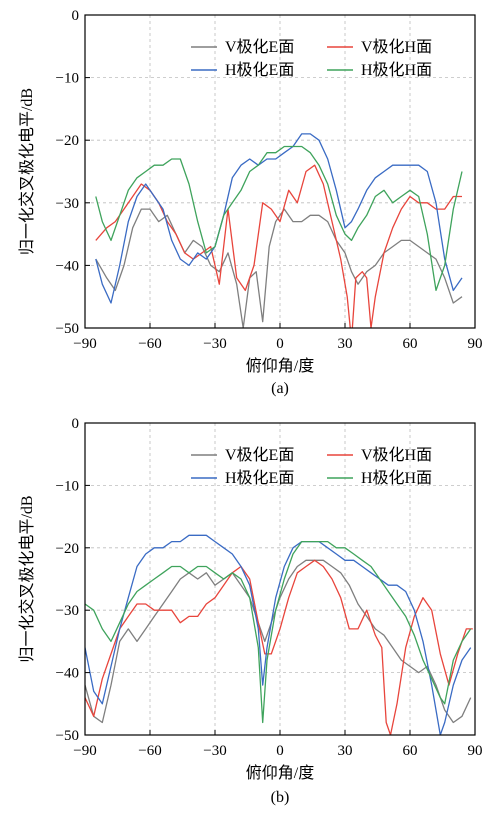  What do you see at coordinates (280, 797) in the screenshot?
I see `panel-label: (b)` at bounding box center [280, 797].